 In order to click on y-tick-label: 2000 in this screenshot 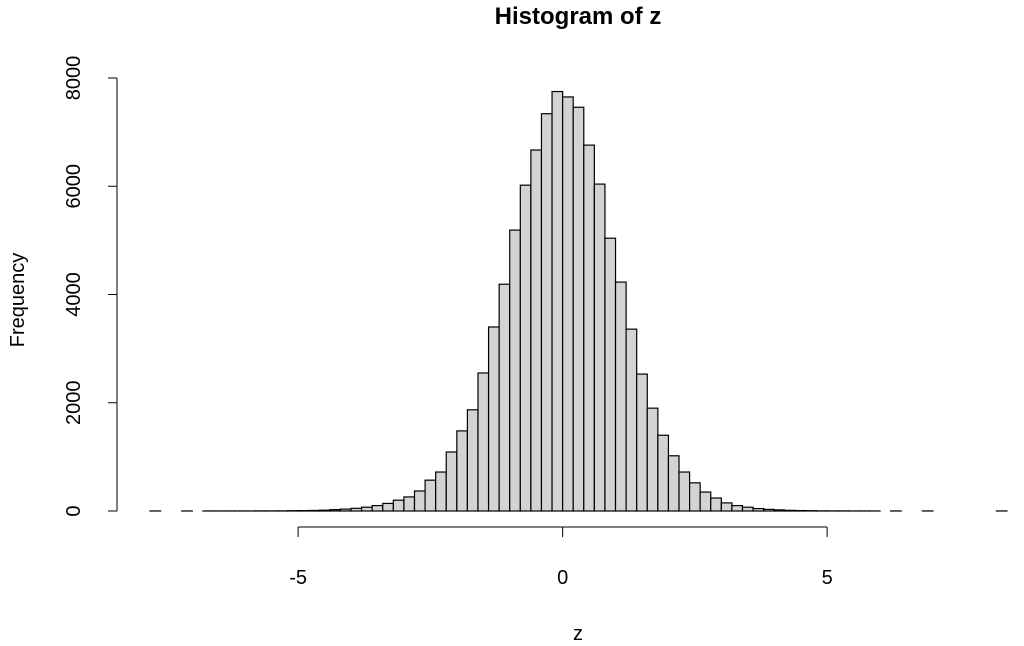, I will do `click(74, 403)`.